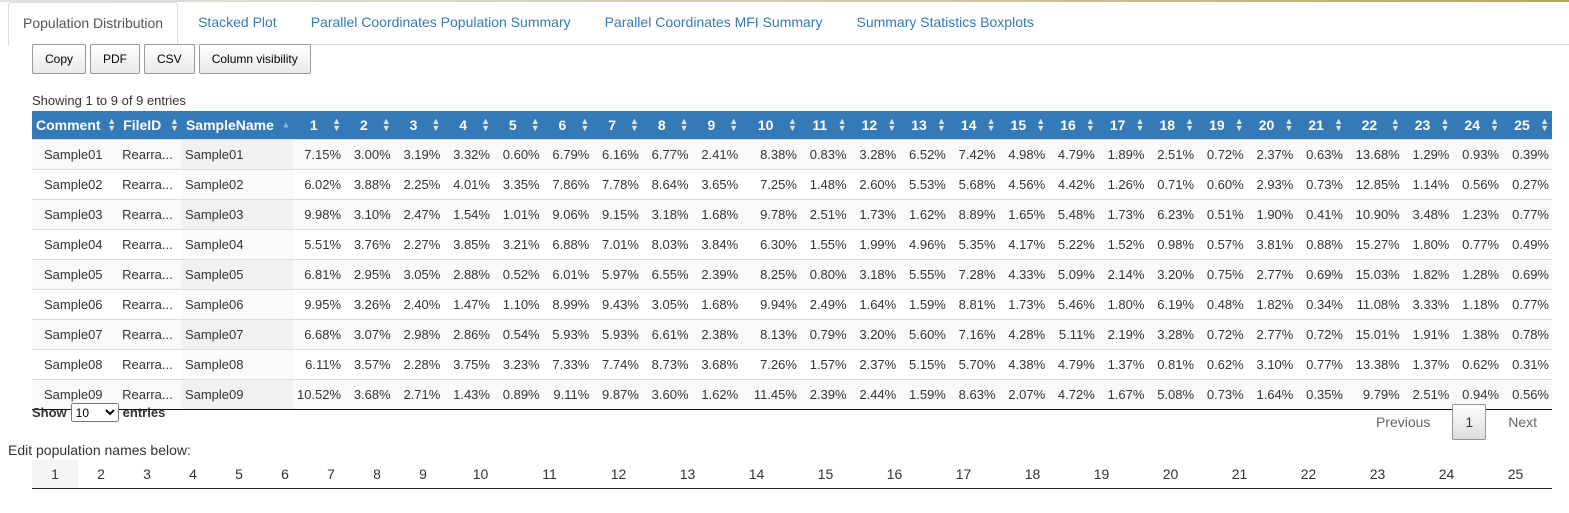  I want to click on column-header-8: 8 ▲ ▼, so click(666, 125).